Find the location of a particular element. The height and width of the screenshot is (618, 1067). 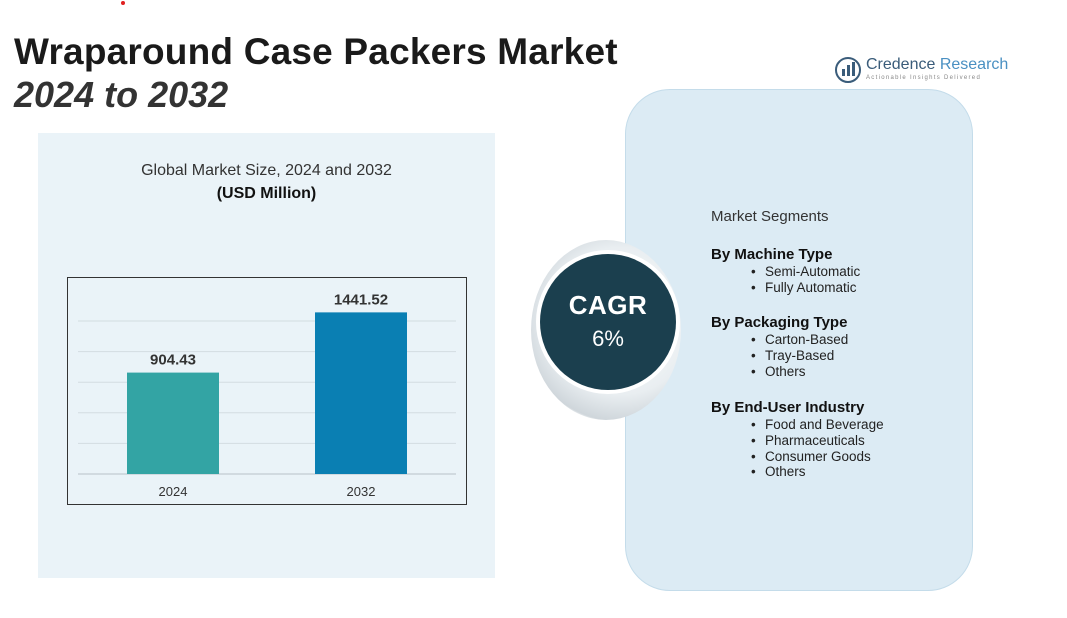

cagr-label: CAGR is located at coordinates (608, 305).